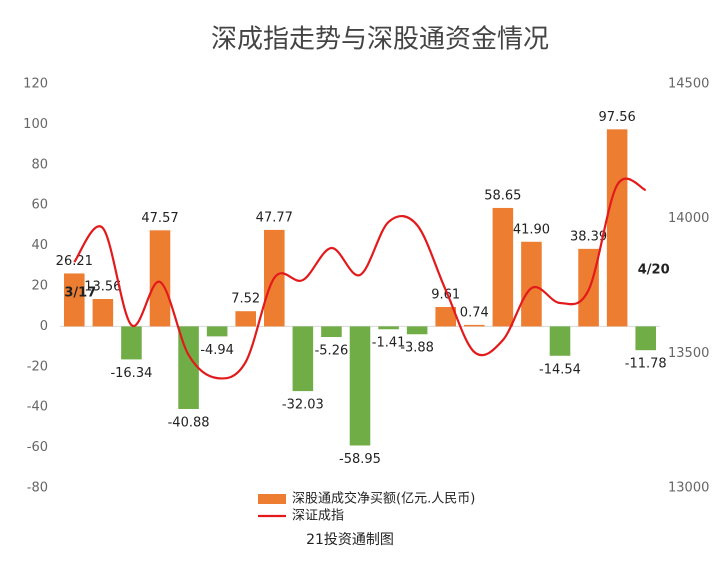 This screenshot has width=719, height=577. Describe the element at coordinates (688, 353) in the screenshot. I see `y2-tick-label: 13500` at that location.